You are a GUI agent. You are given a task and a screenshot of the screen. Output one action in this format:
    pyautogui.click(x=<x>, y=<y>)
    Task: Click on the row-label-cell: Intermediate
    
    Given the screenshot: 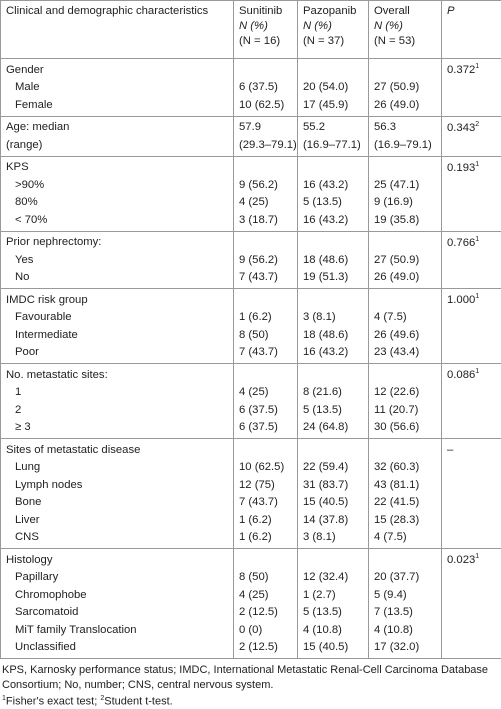 What is the action you would take?
    pyautogui.click(x=117, y=335)
    